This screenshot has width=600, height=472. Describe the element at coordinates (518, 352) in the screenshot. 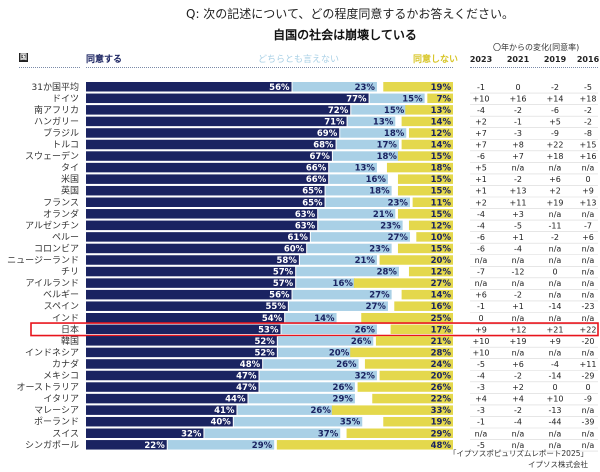

I see `change-value-2021: n/a` at that location.